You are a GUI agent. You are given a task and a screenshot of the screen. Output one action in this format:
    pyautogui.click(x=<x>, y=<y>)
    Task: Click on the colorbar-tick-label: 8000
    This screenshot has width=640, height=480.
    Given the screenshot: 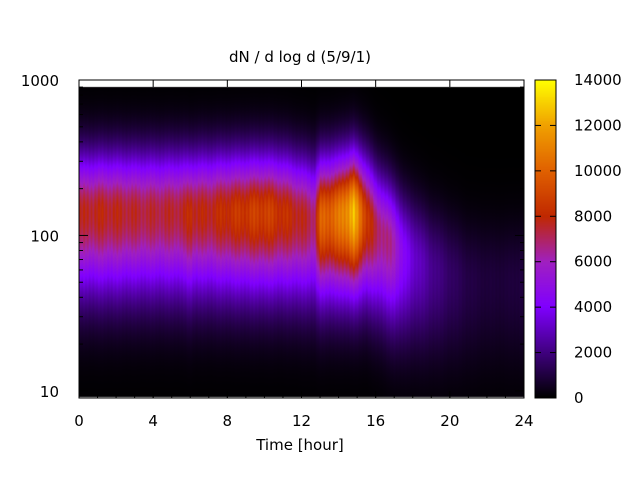 What is the action you would take?
    pyautogui.click(x=593, y=216)
    